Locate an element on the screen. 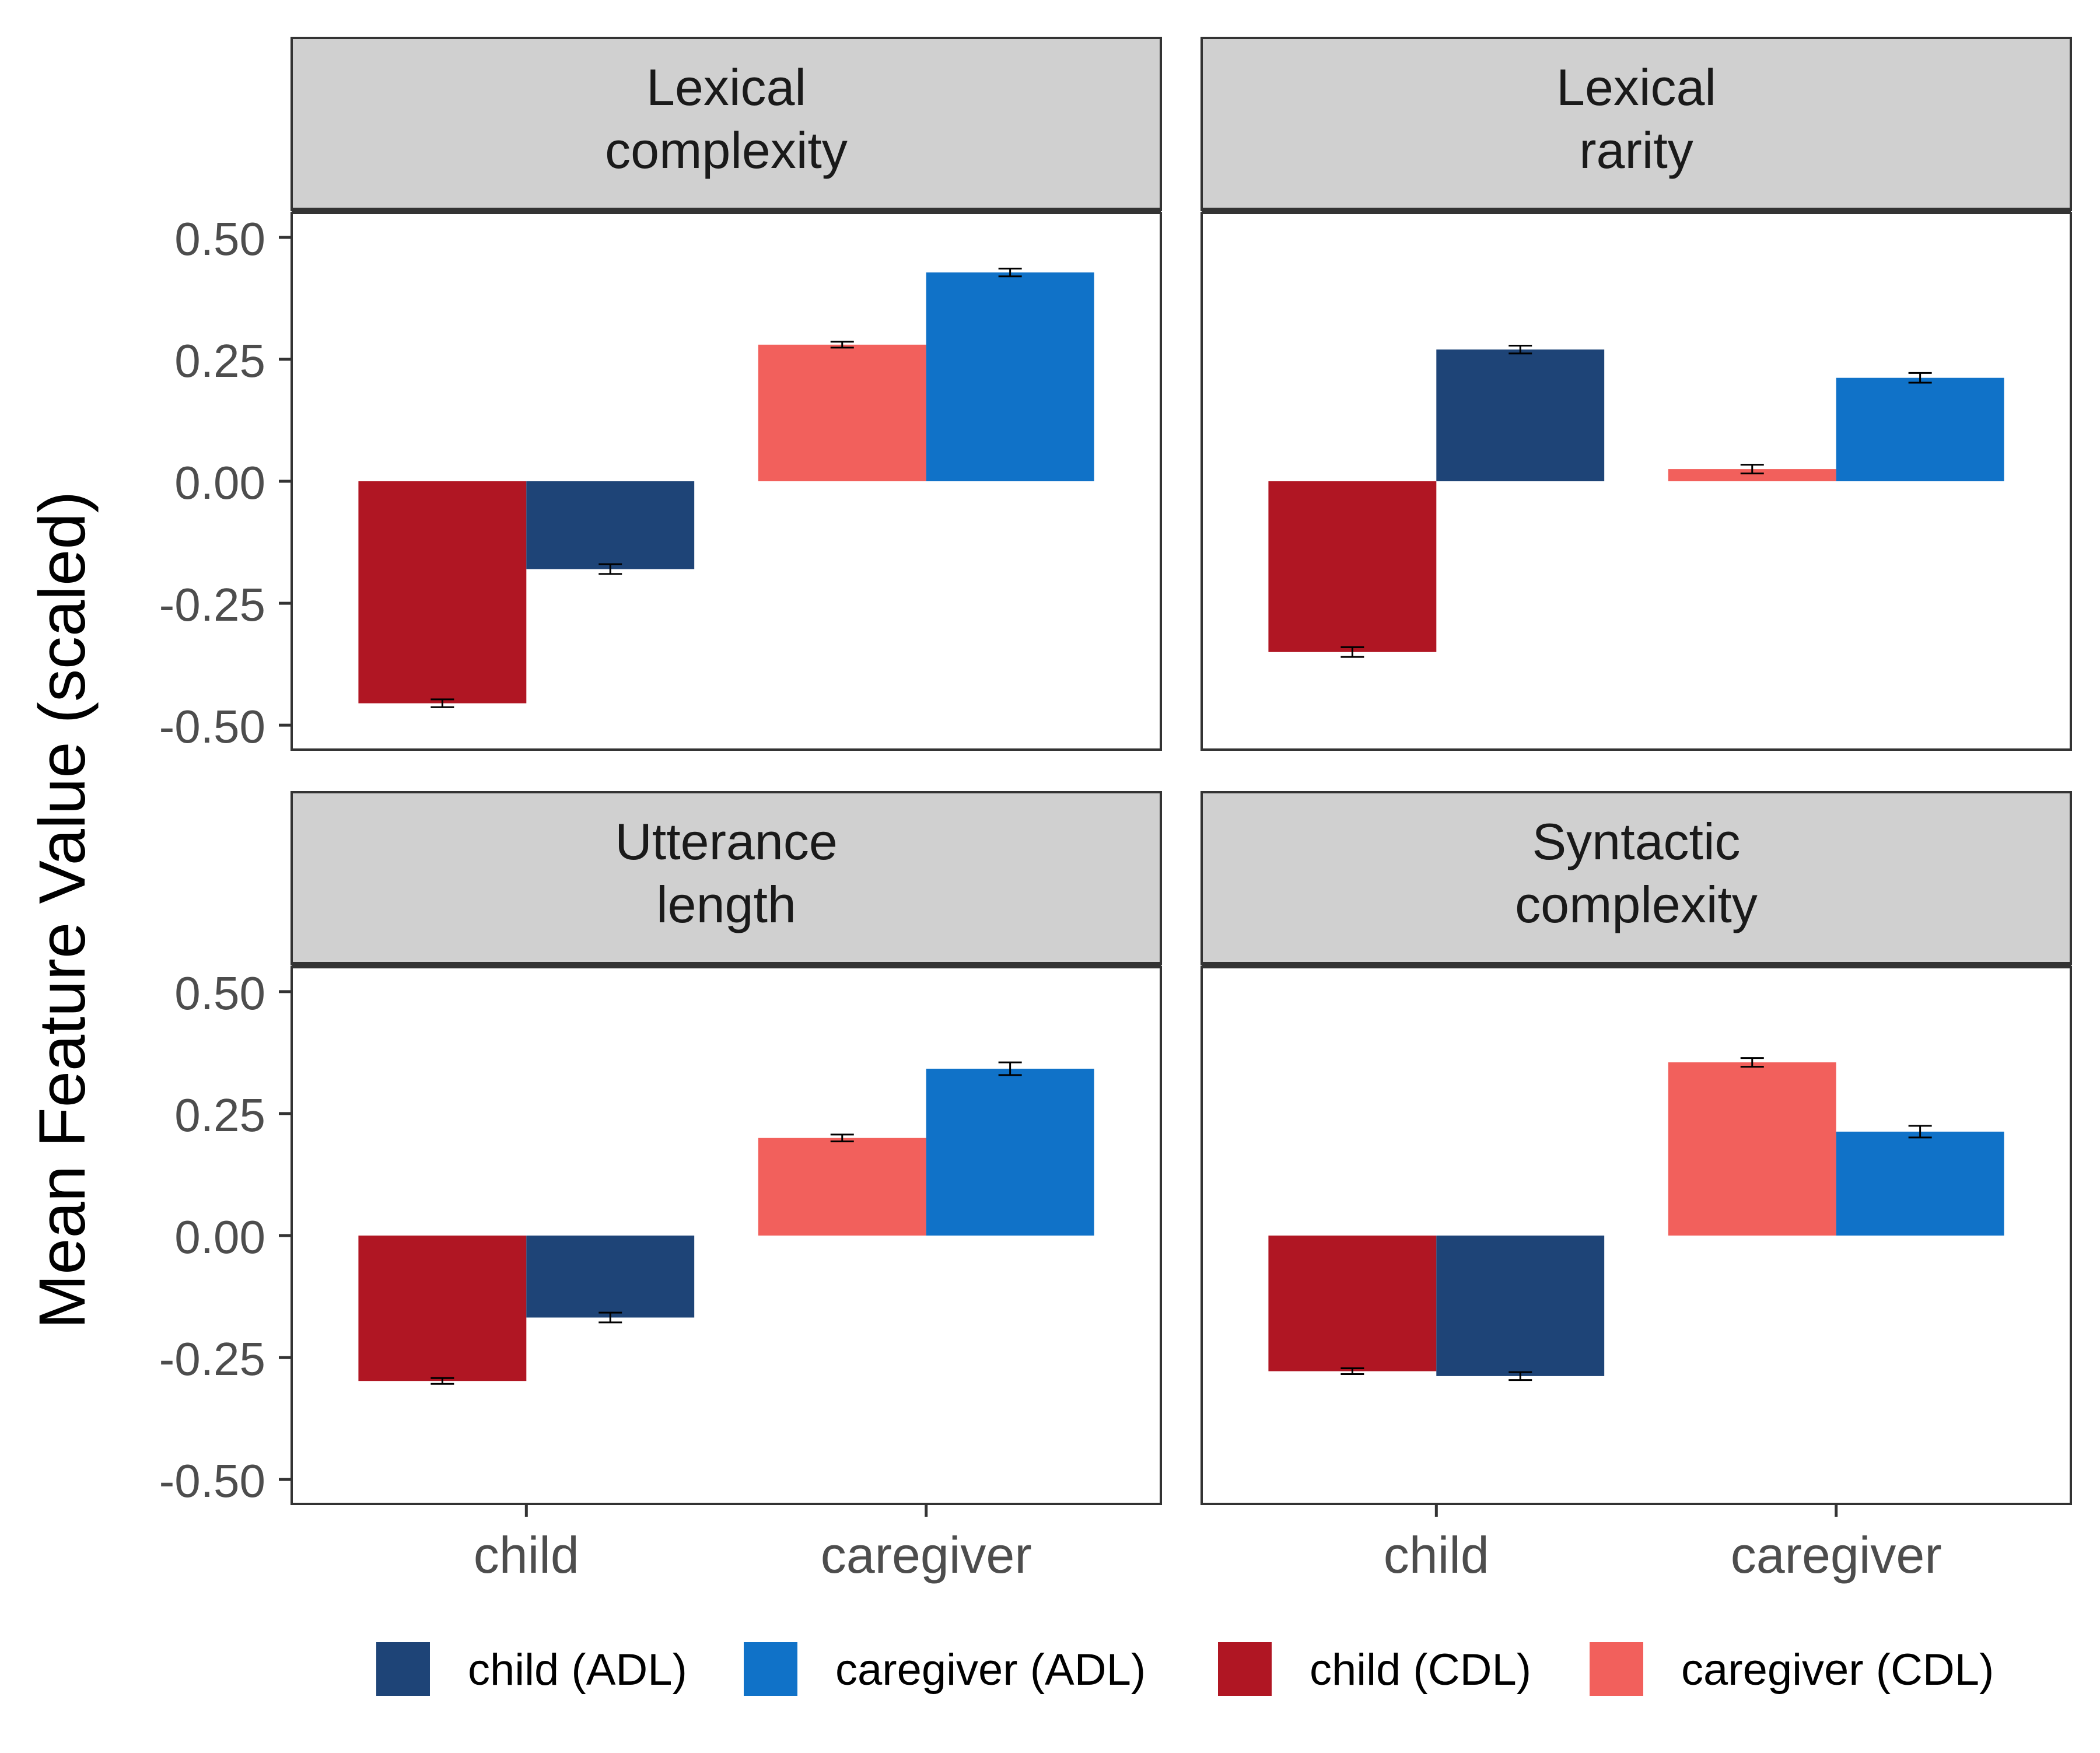 This screenshot has height=1753, width=2100. facet-title-line: length is located at coordinates (726, 904).